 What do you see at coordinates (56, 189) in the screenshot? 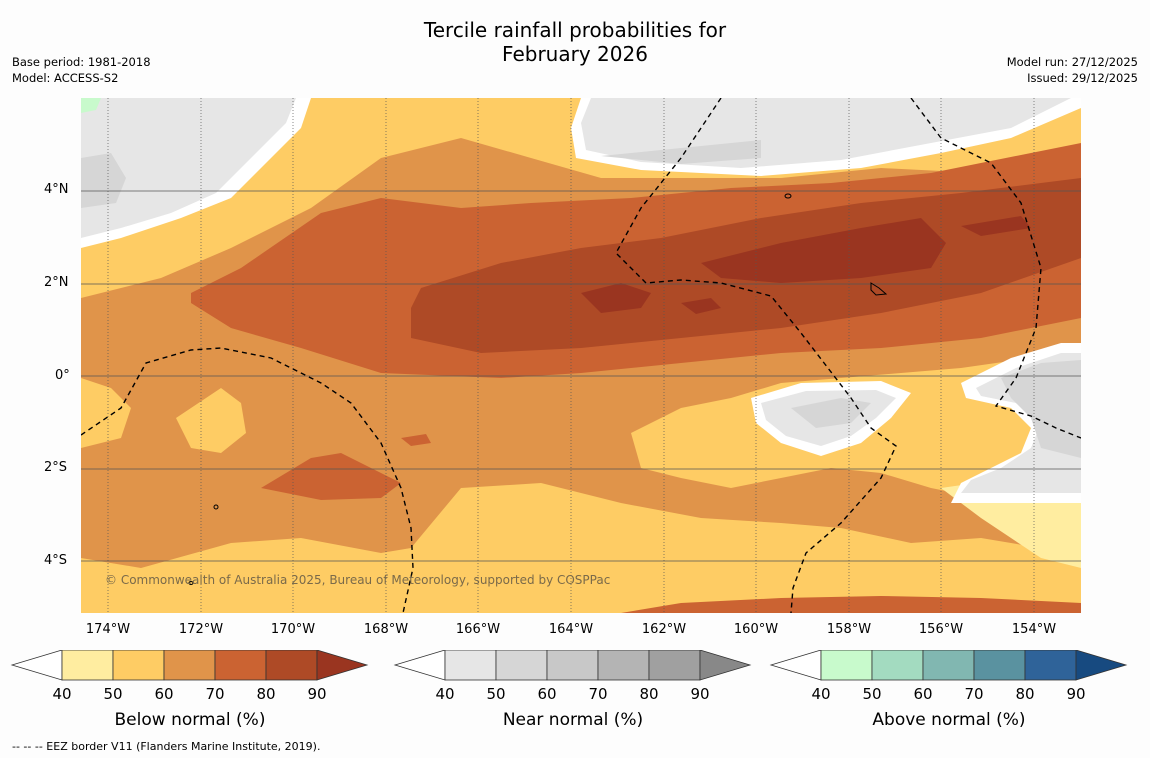
I see `lat-label-4n: 4°N` at bounding box center [56, 189].